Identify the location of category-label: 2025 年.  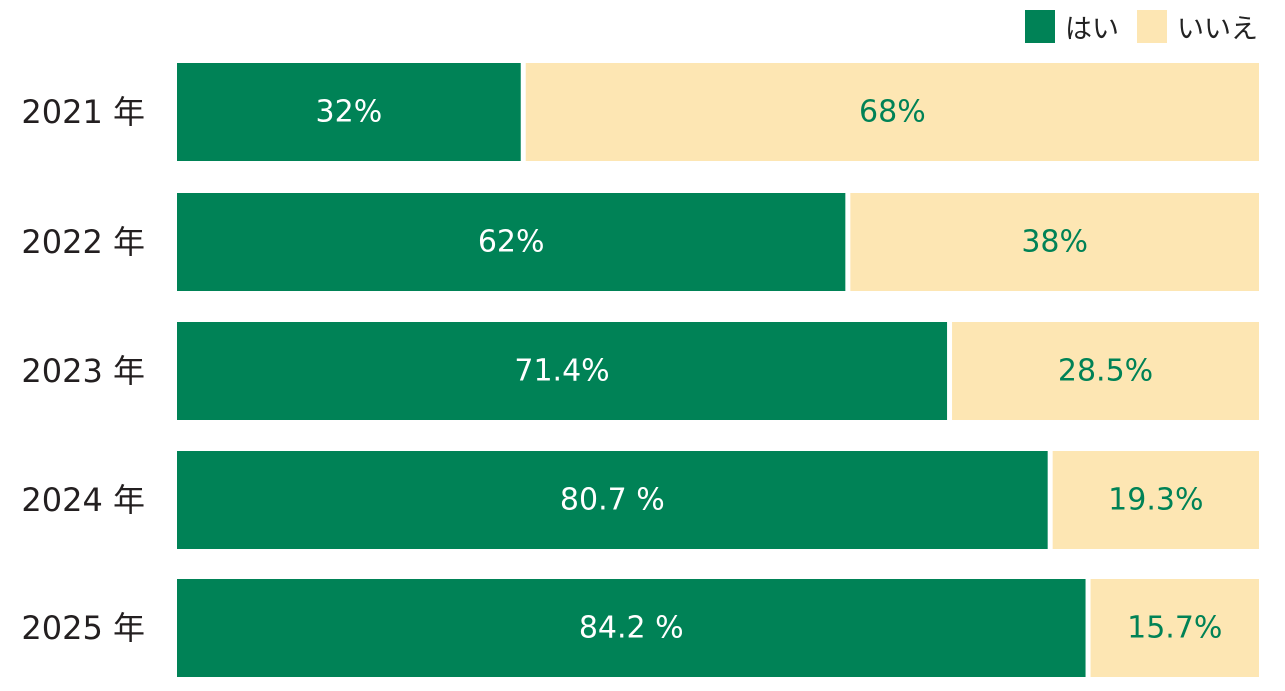
(83, 628).